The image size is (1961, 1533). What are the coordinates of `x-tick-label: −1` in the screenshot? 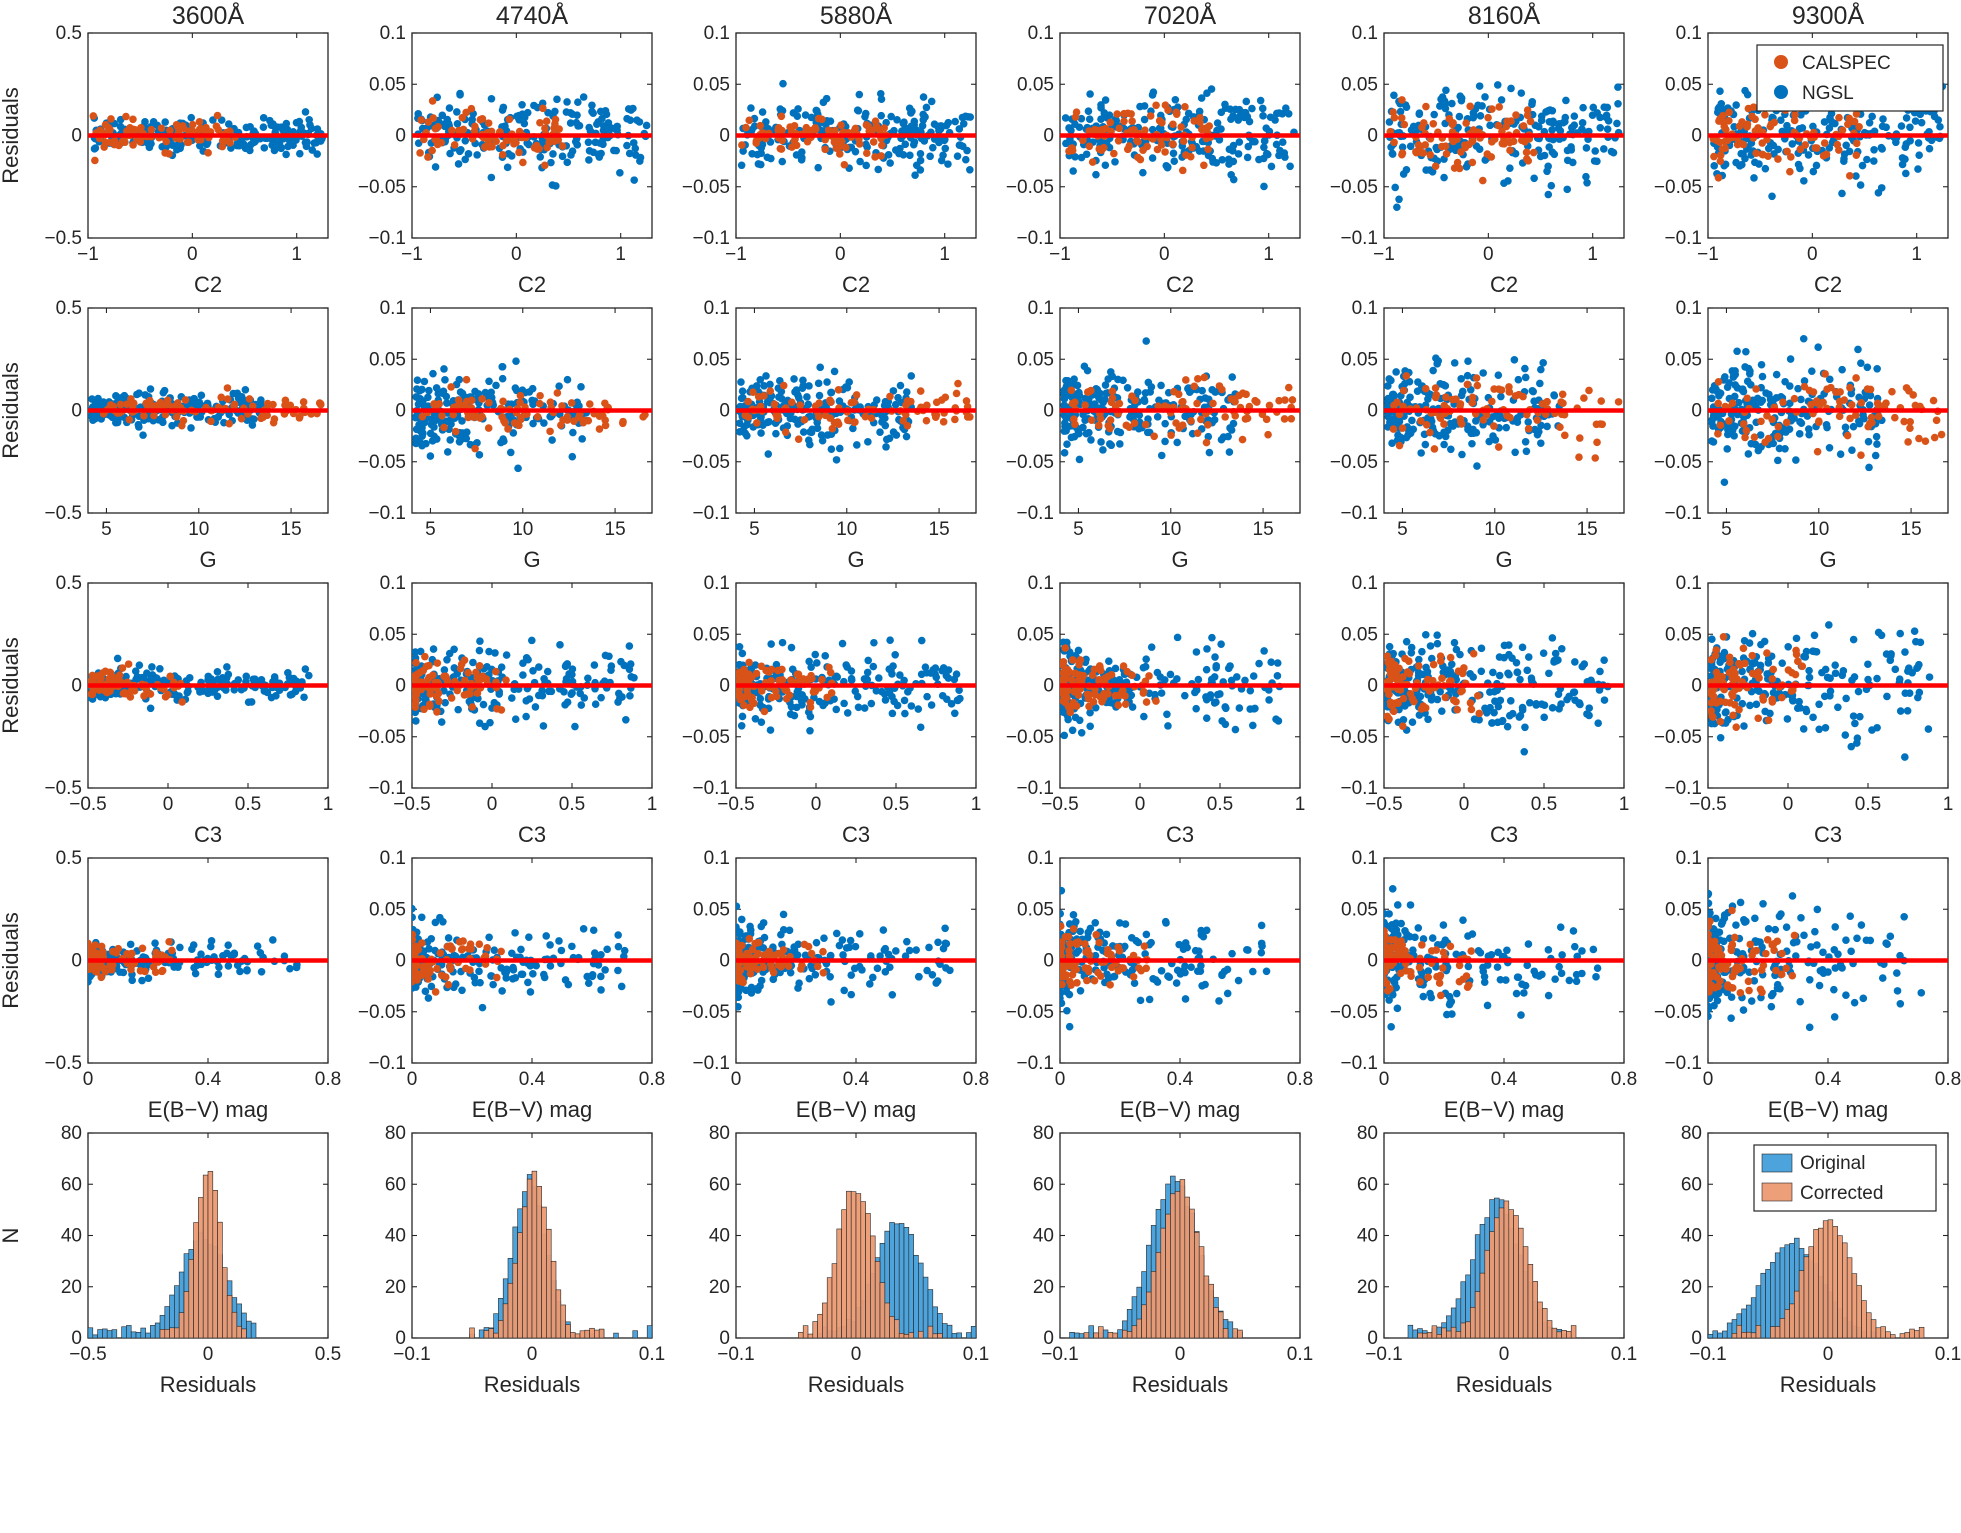 It's located at (1384, 254).